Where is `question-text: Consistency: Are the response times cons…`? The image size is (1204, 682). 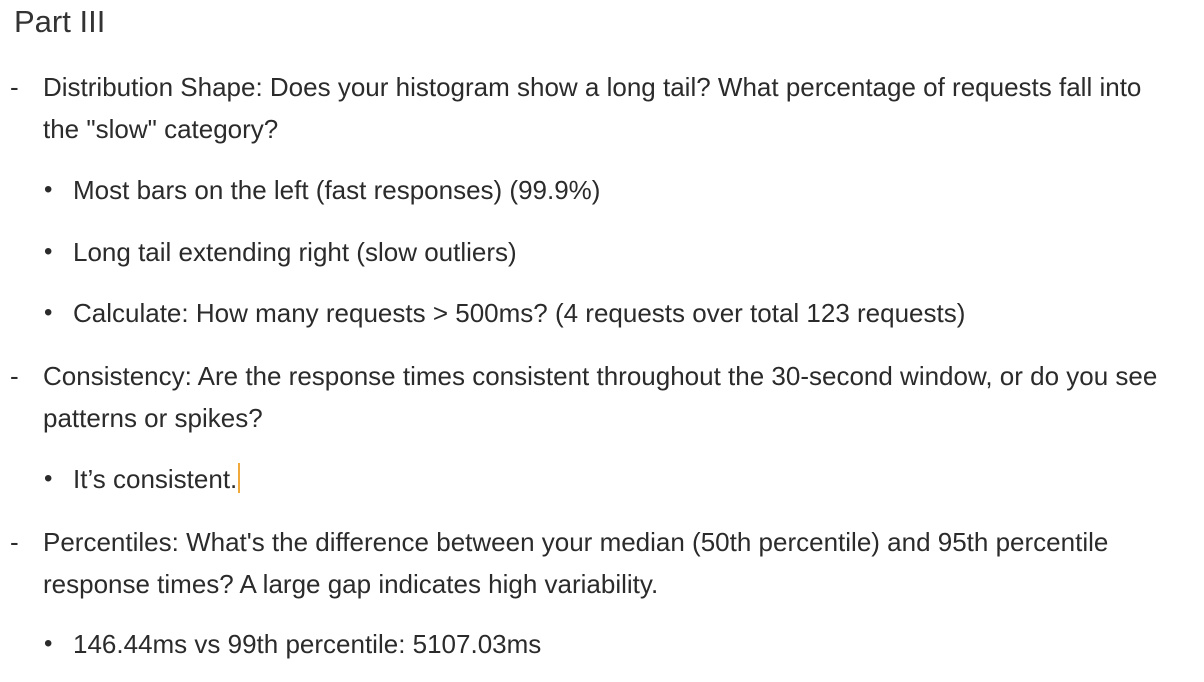
question-text: Consistency: Are the response times cons… is located at coordinates (600, 397).